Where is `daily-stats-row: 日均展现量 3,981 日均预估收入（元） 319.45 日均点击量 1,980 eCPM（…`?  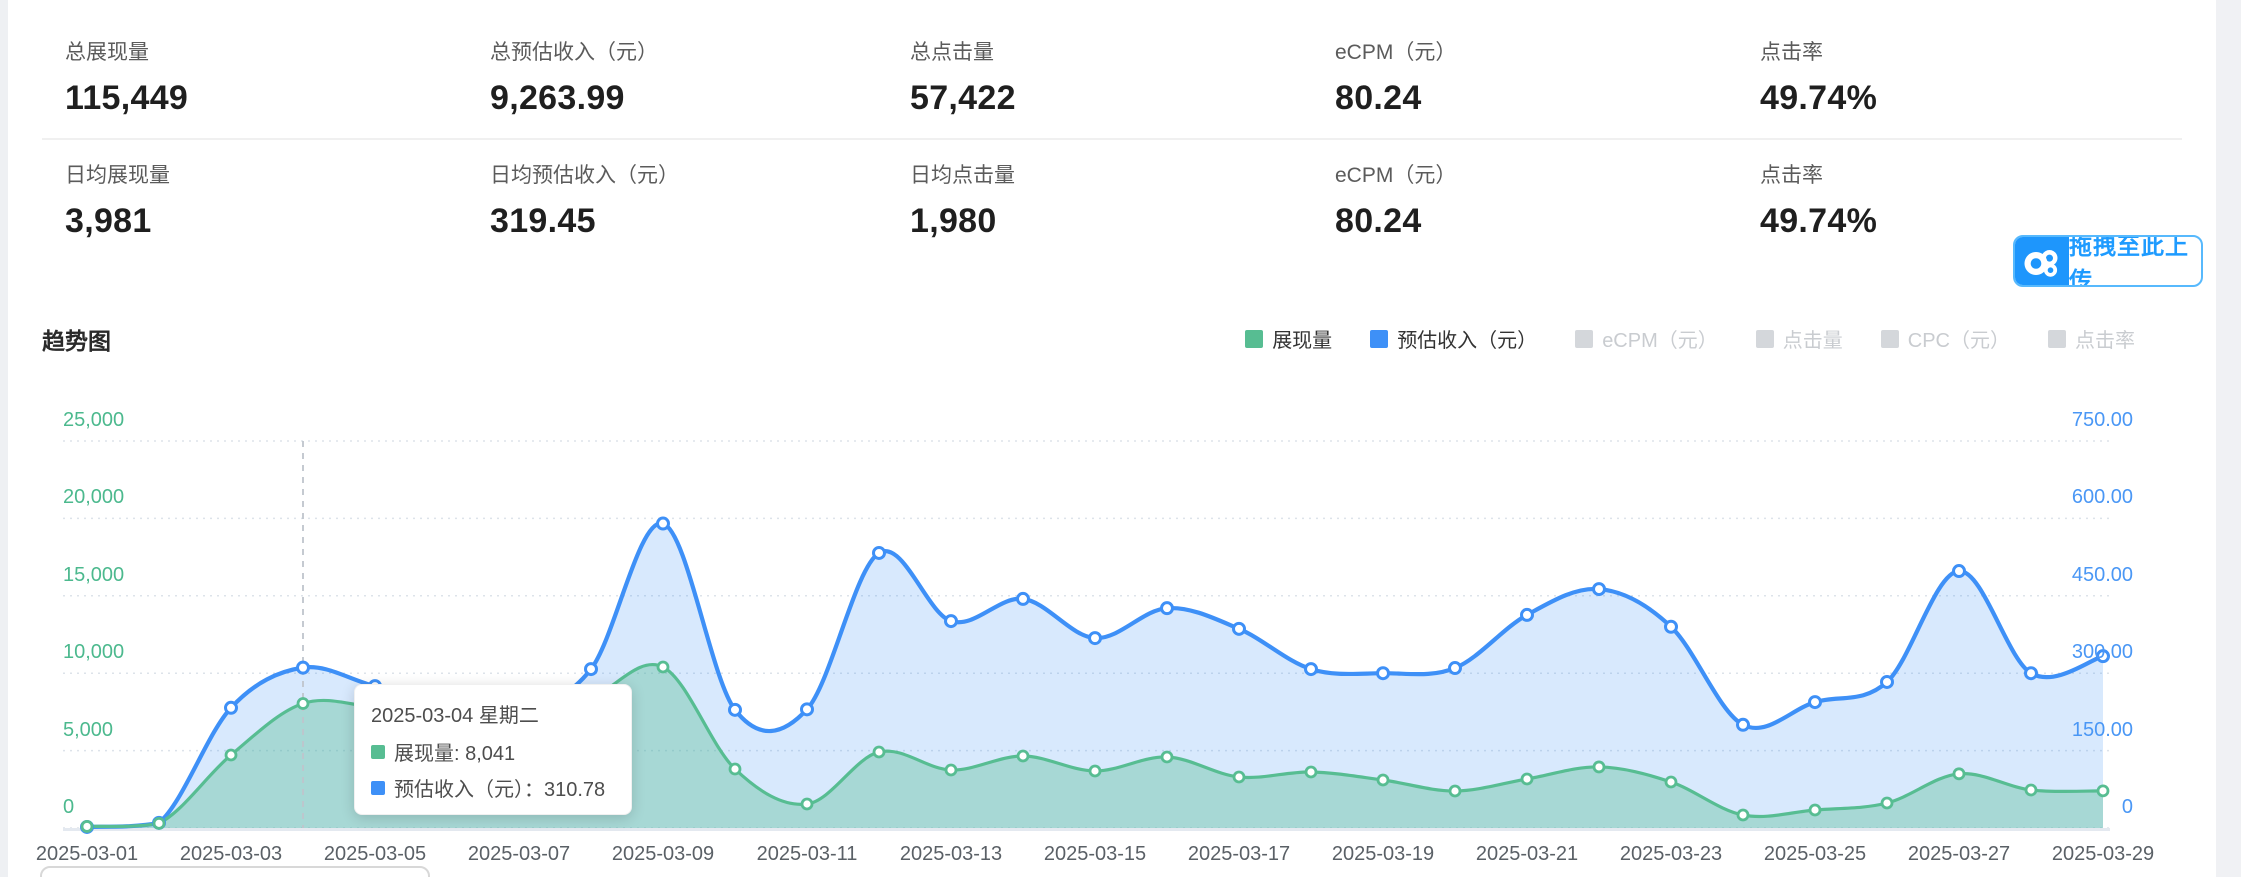 daily-stats-row: 日均展现量 3,981 日均预估收入（元） 319.45 日均点击量 1,980 eCPM（… is located at coordinates (1120, 210).